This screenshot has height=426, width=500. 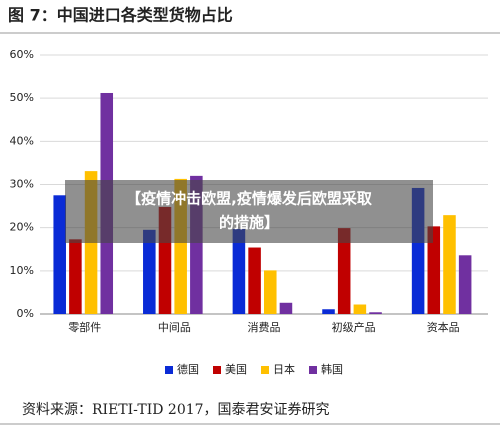 I want to click on x-tick-label: 中间品, so click(x=174, y=327).